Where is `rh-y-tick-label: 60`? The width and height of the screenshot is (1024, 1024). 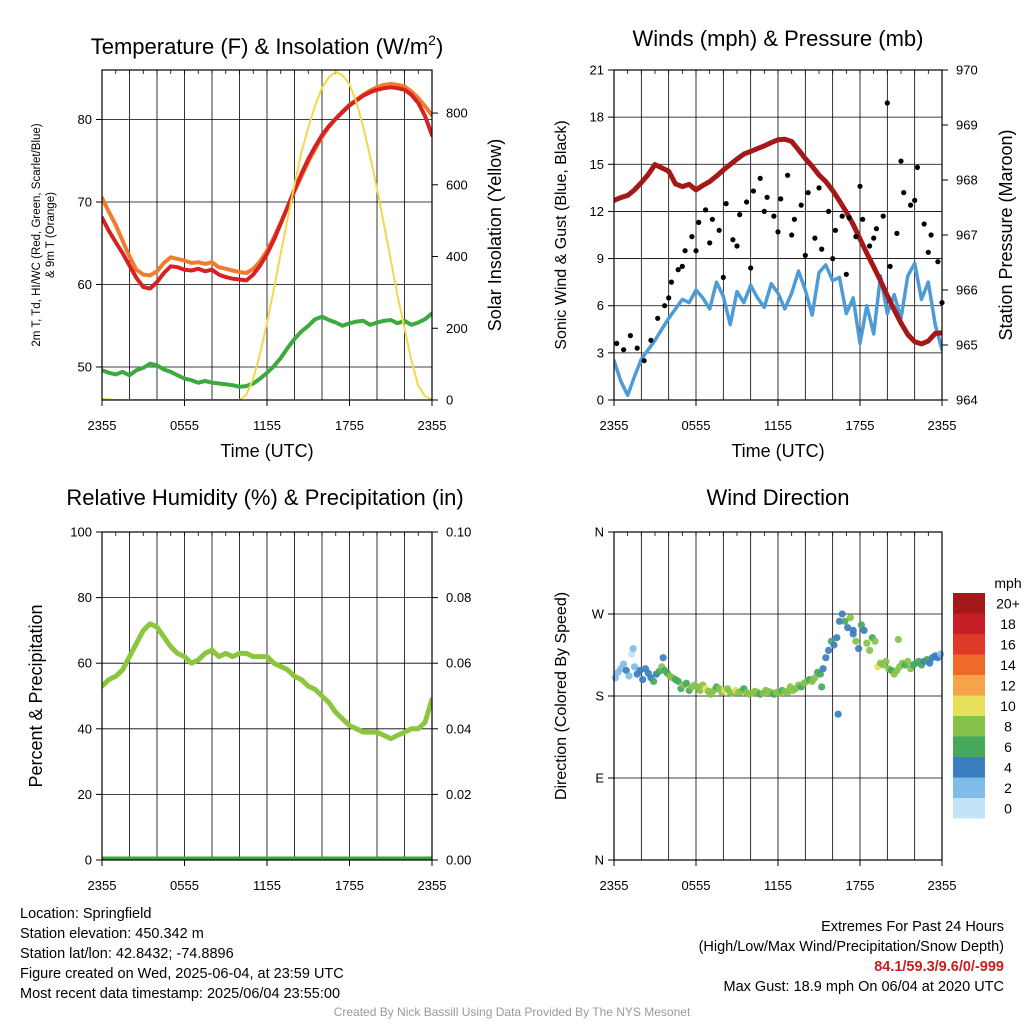 rh-y-tick-label: 60 is located at coordinates (85, 663).